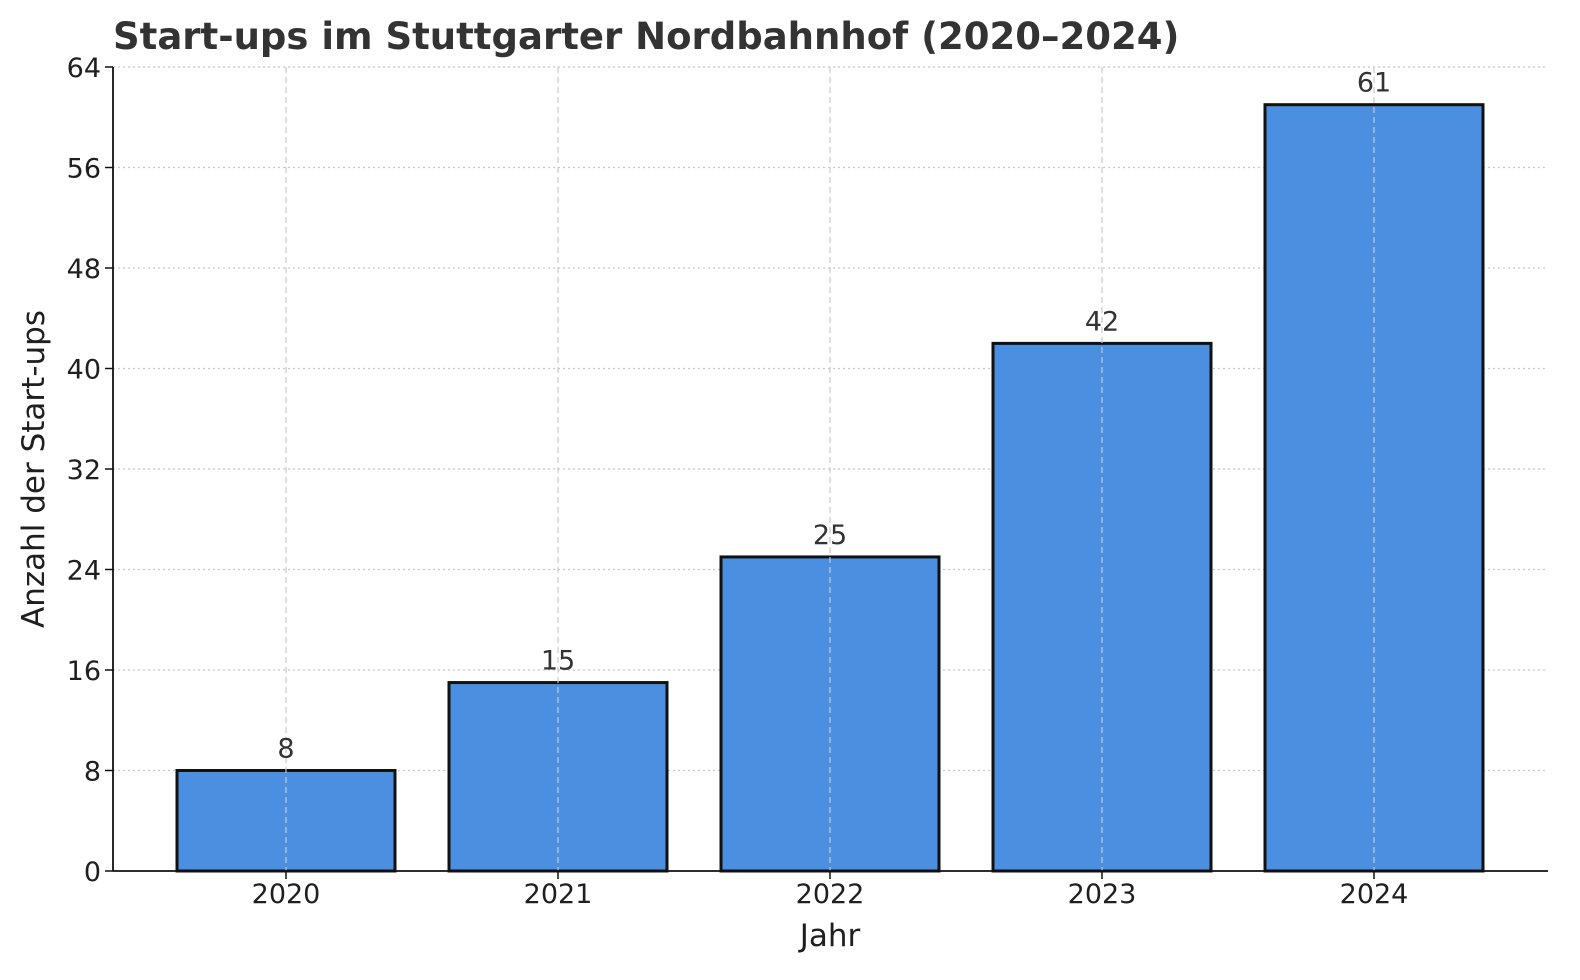 The image size is (1580, 980). What do you see at coordinates (1374, 83) in the screenshot?
I see `data-label: 61` at bounding box center [1374, 83].